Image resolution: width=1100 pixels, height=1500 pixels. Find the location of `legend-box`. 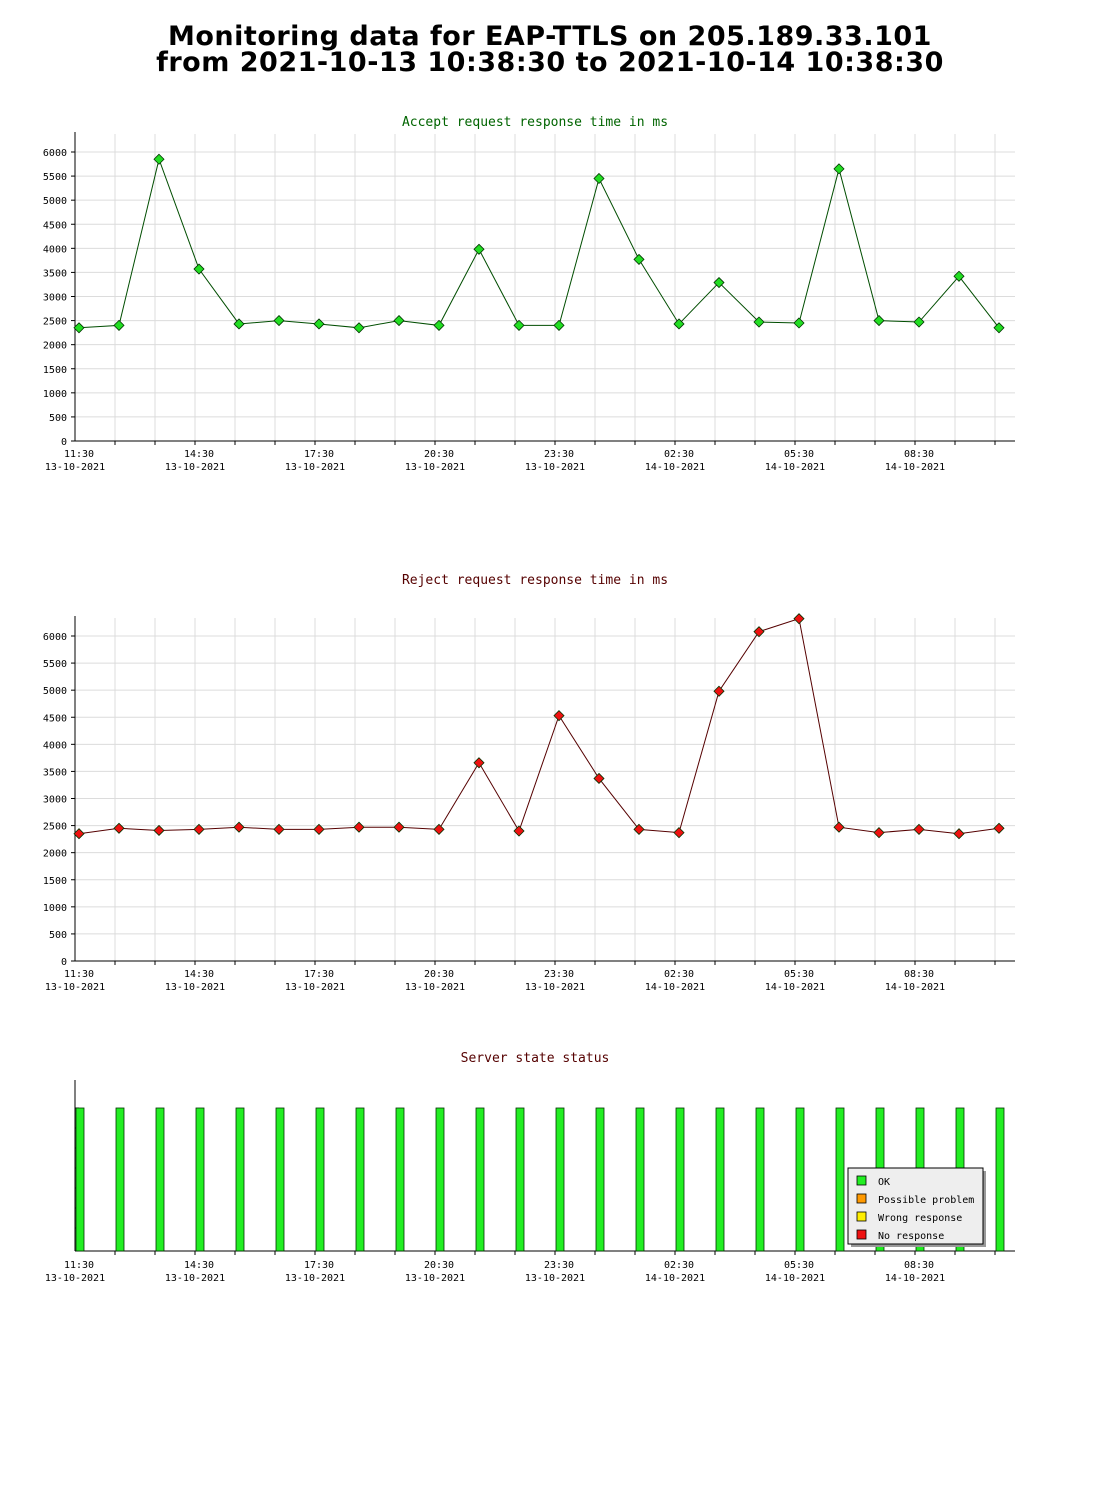

legend-box is located at coordinates (915, 1206).